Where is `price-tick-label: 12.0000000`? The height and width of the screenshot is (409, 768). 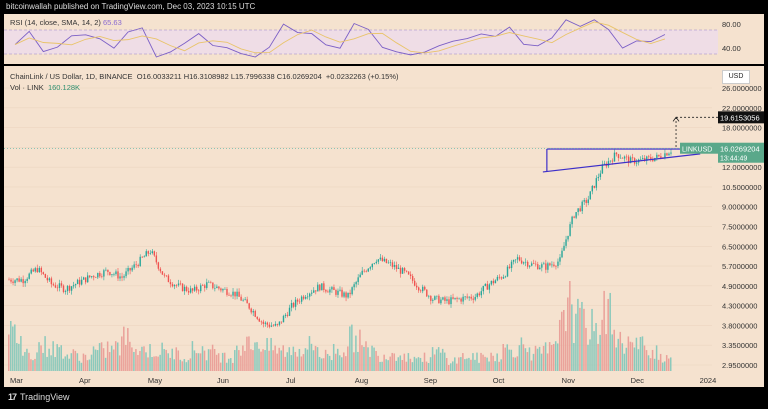
price-tick-label: 12.0000000 is located at coordinates (742, 167).